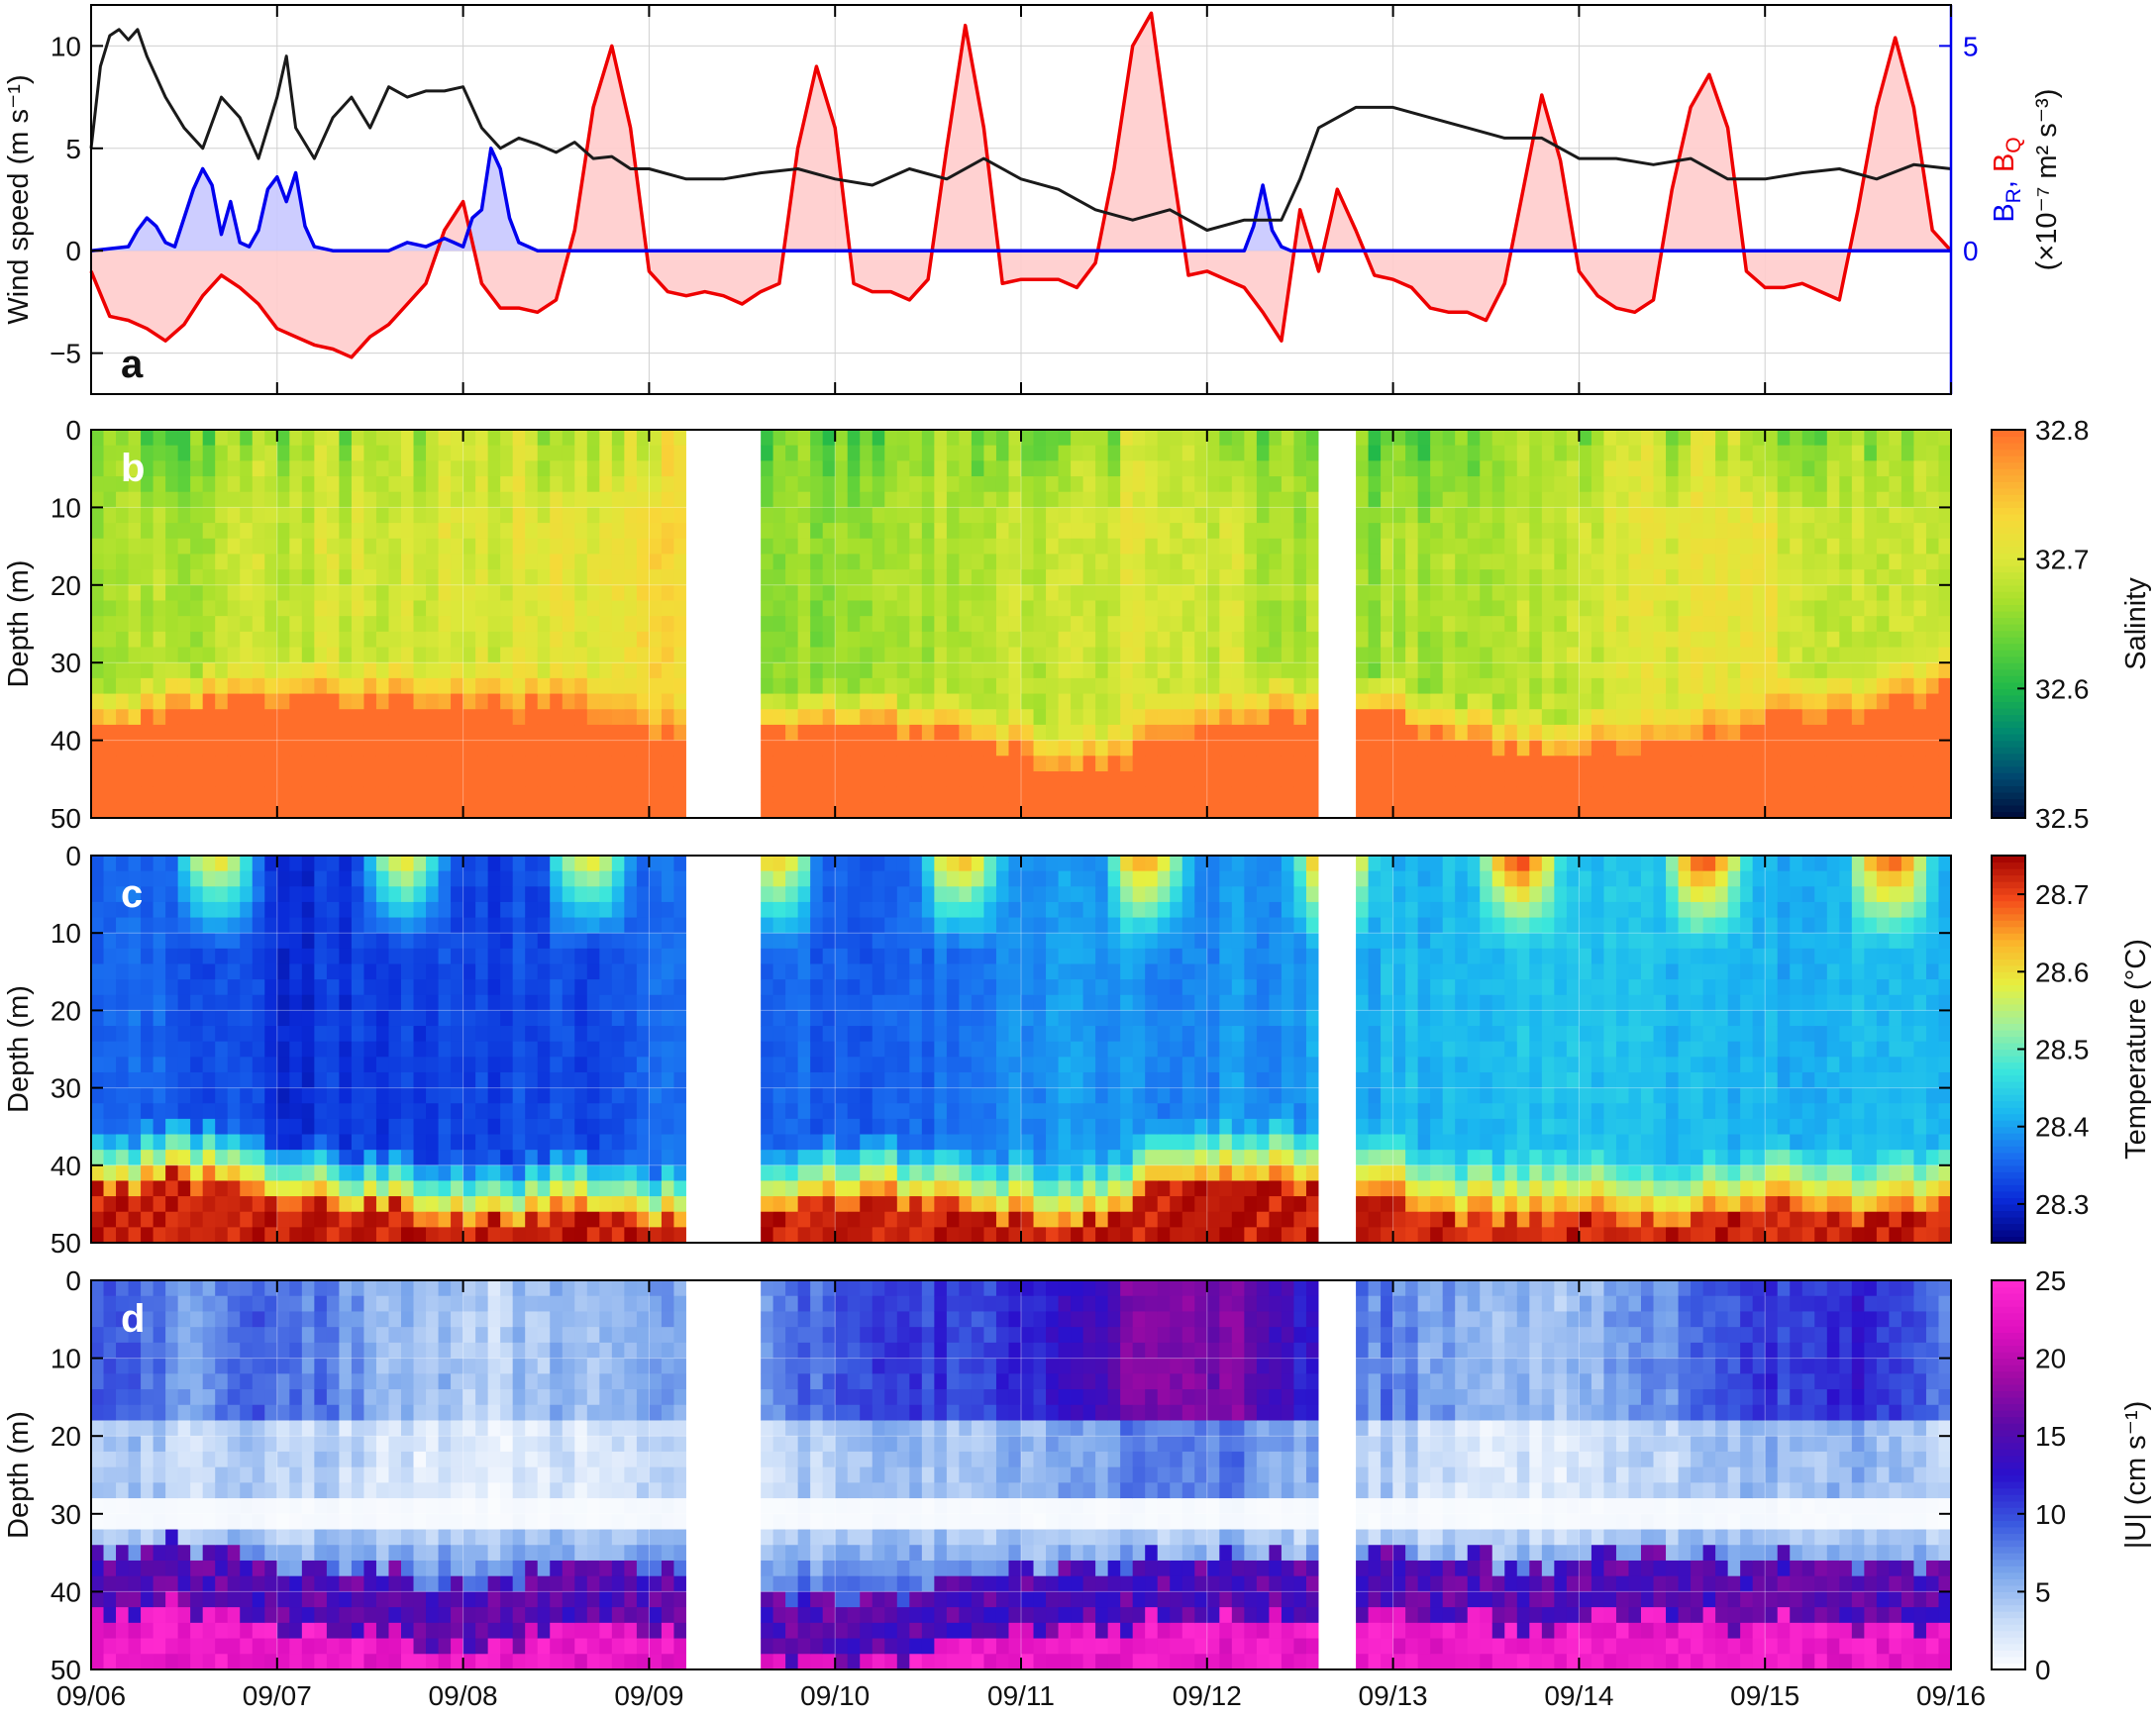 Image resolution: width=2156 pixels, height=1718 pixels. Describe the element at coordinates (2009, 531) in the screenshot. I see `colorbar-segment` at that location.